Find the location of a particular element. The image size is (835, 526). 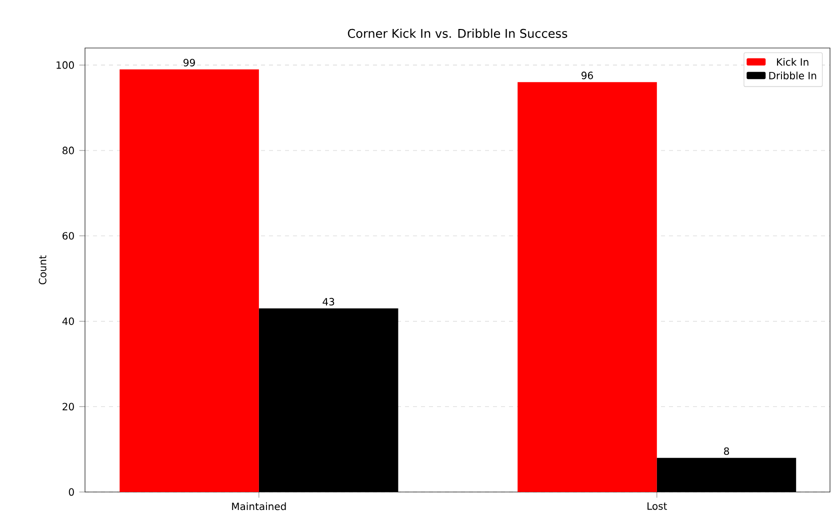

y-tick-label: 100 is located at coordinates (65, 65).